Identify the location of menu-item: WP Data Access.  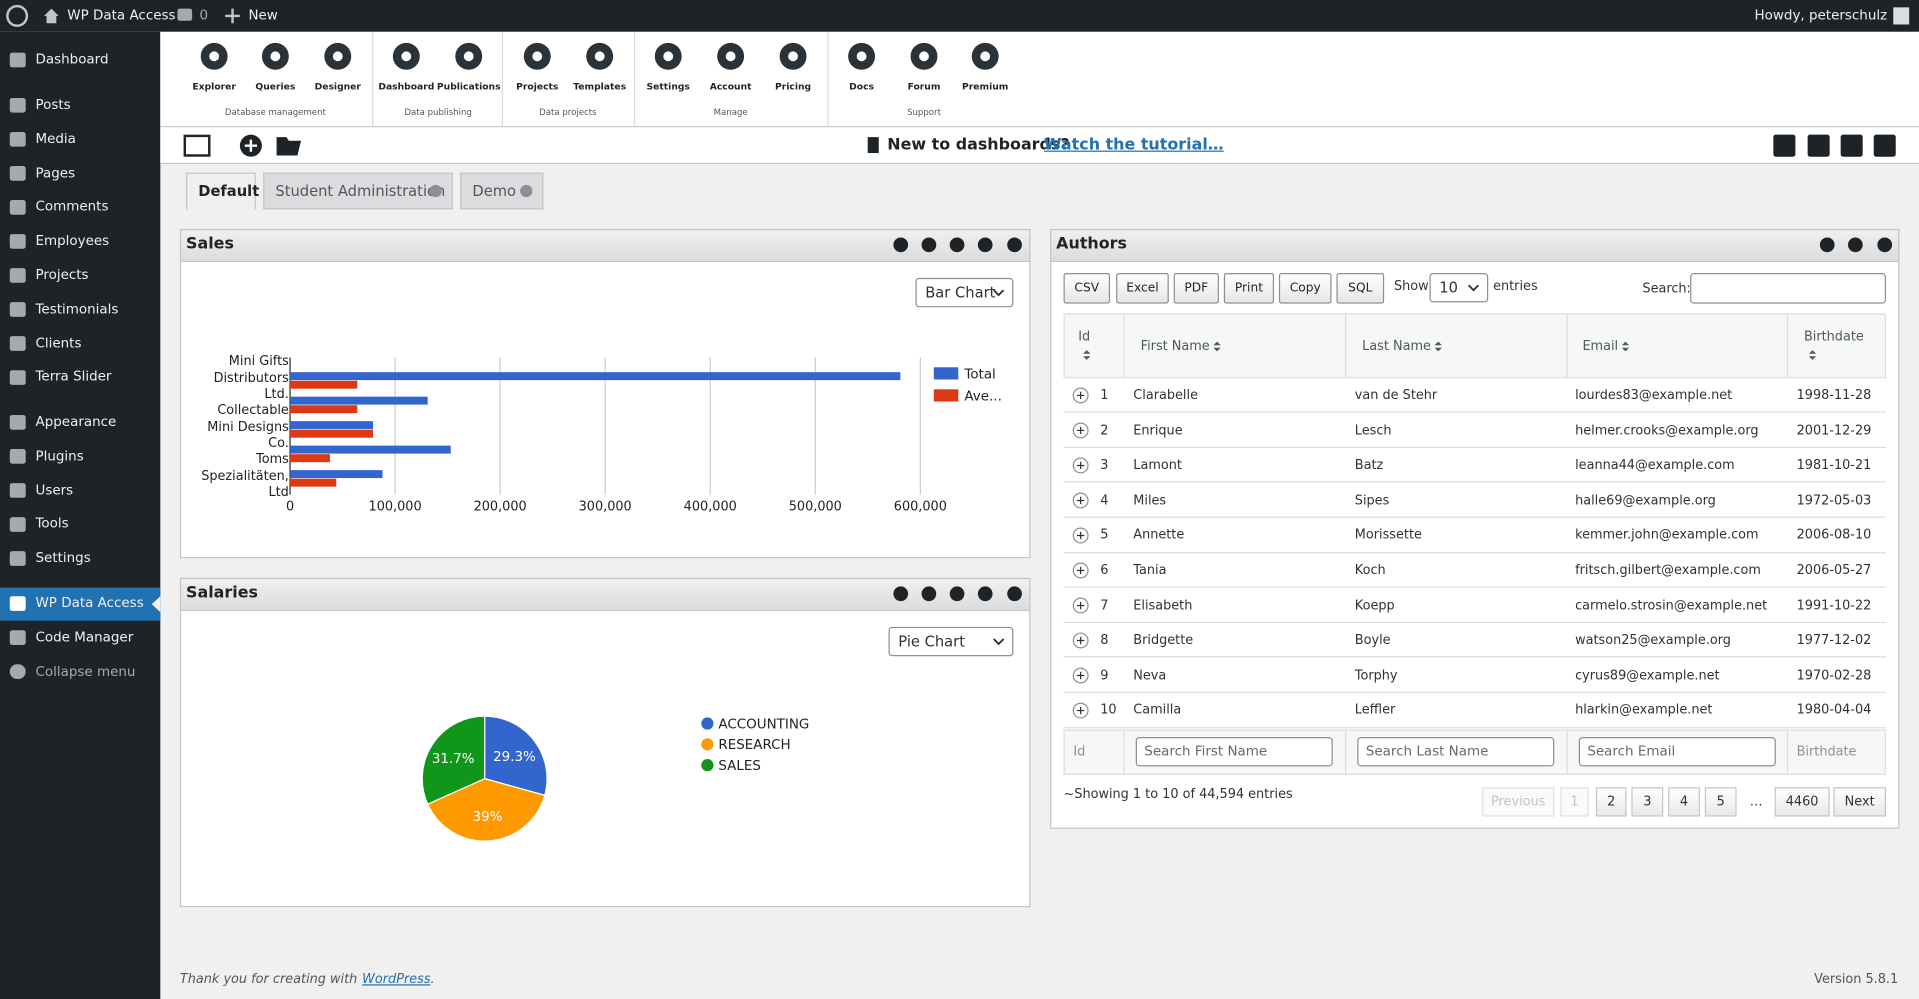
(89, 602).